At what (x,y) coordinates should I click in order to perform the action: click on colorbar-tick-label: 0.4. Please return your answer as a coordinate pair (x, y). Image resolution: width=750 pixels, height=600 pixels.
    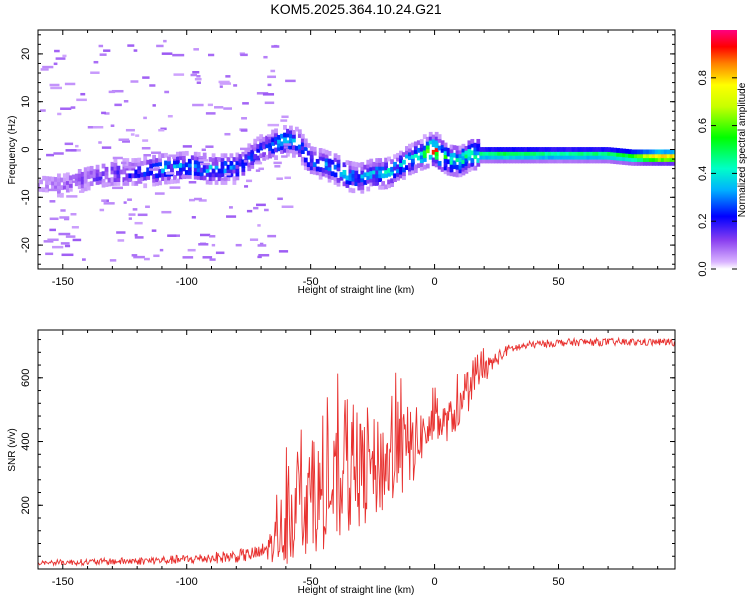
    Looking at the image, I should click on (703, 173).